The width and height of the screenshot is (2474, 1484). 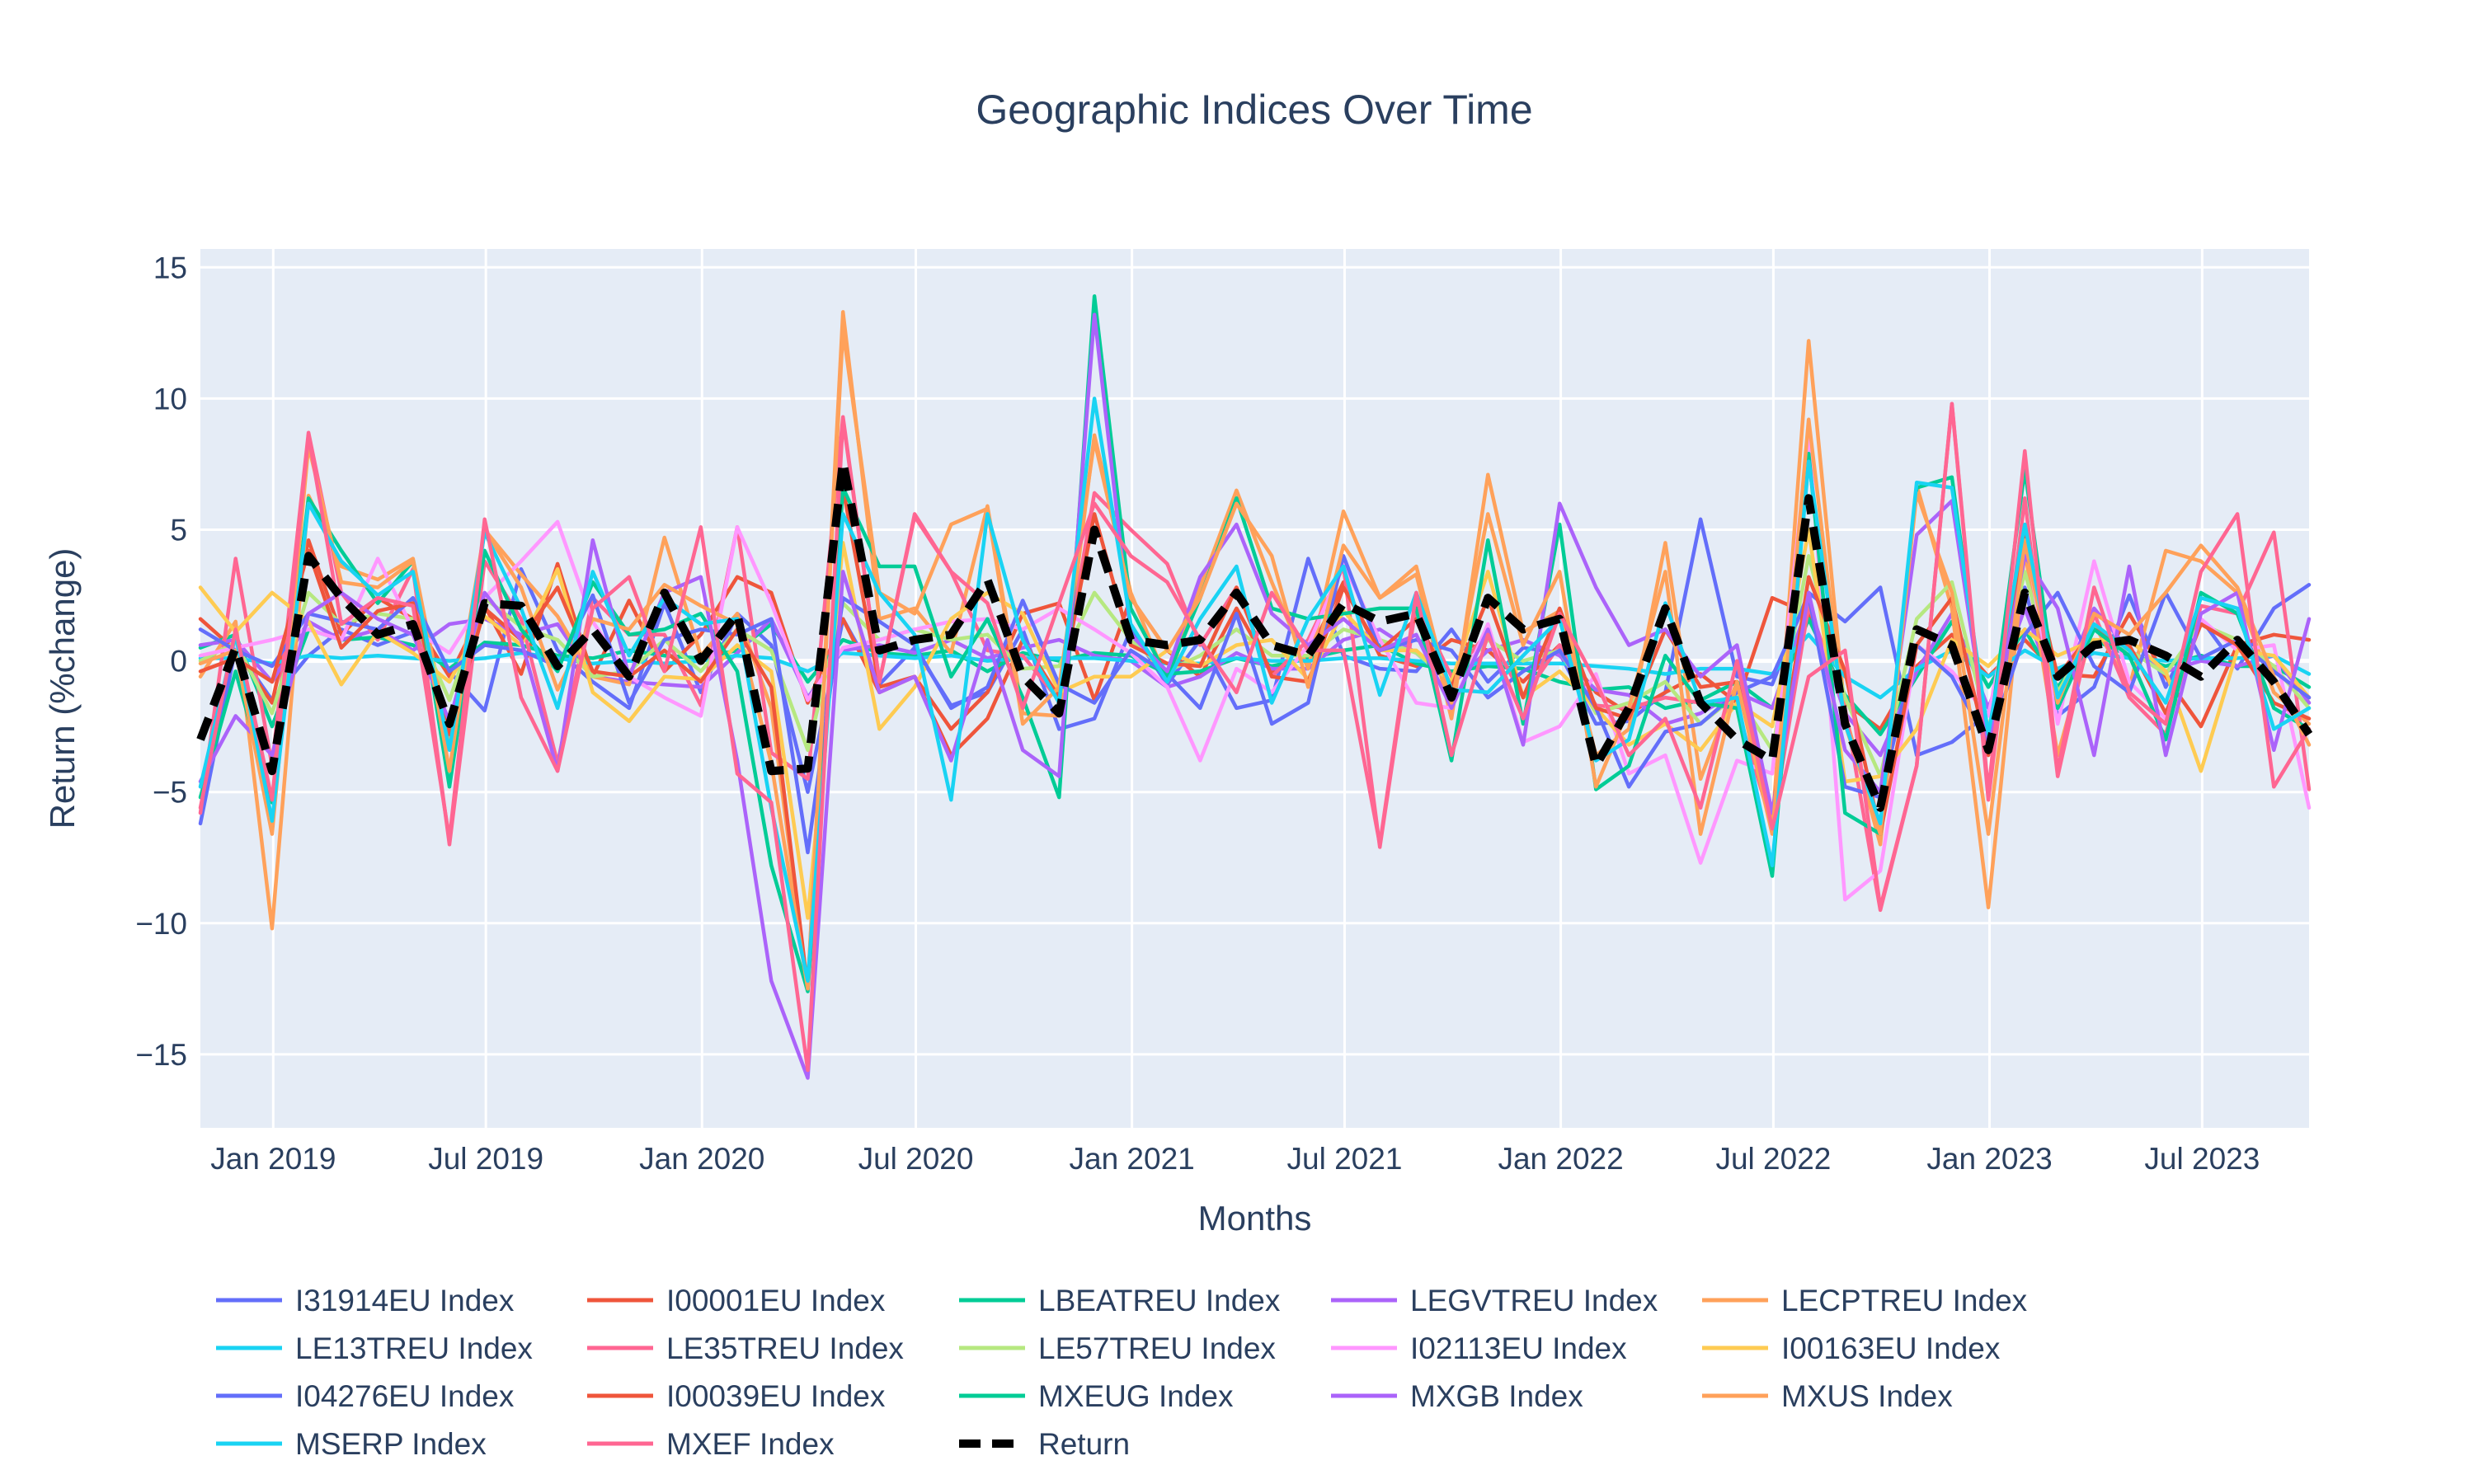 I want to click on x-tick-label: Jul 2019, so click(x=485, y=1159).